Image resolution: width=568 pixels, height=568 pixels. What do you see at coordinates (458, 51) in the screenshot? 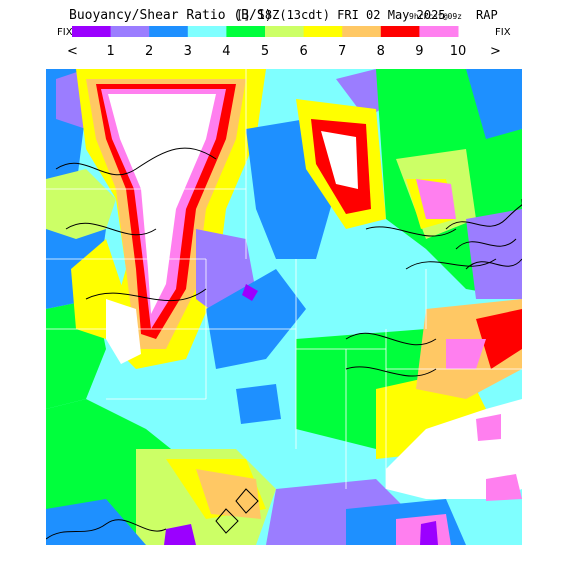
I see `legend-tick-10: 10` at bounding box center [458, 51].